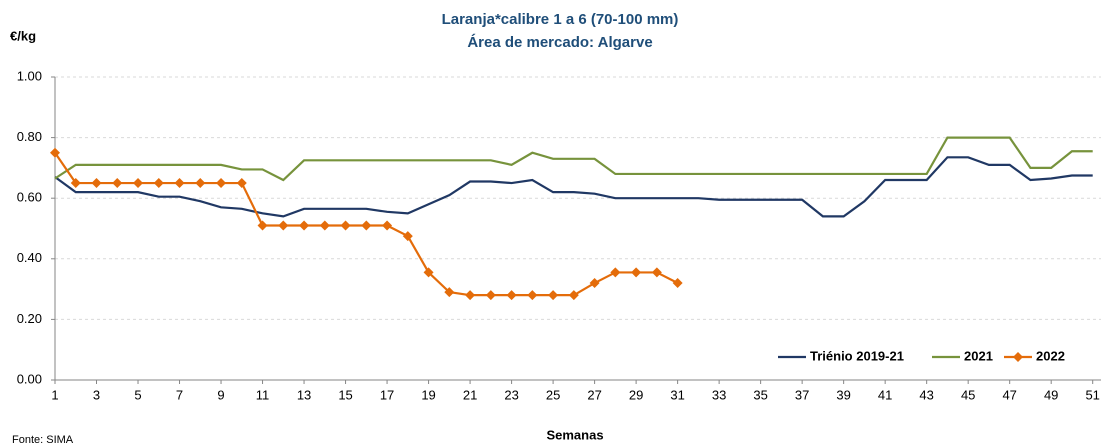 The width and height of the screenshot is (1102, 448). I want to click on legend-marker, so click(1018, 357).